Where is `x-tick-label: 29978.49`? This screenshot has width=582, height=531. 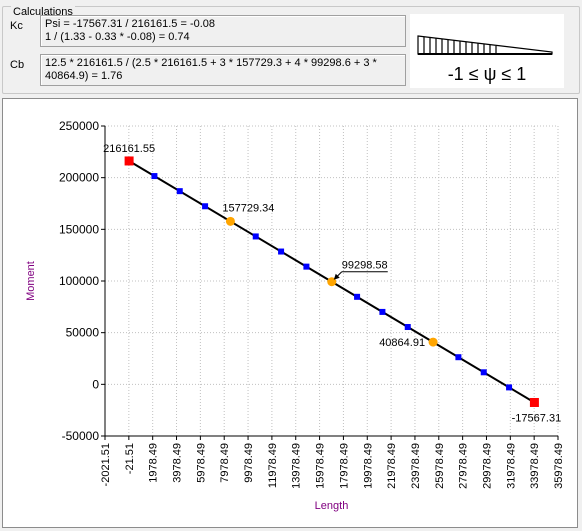
x-tick-label: 29978.49 is located at coordinates (487, 466).